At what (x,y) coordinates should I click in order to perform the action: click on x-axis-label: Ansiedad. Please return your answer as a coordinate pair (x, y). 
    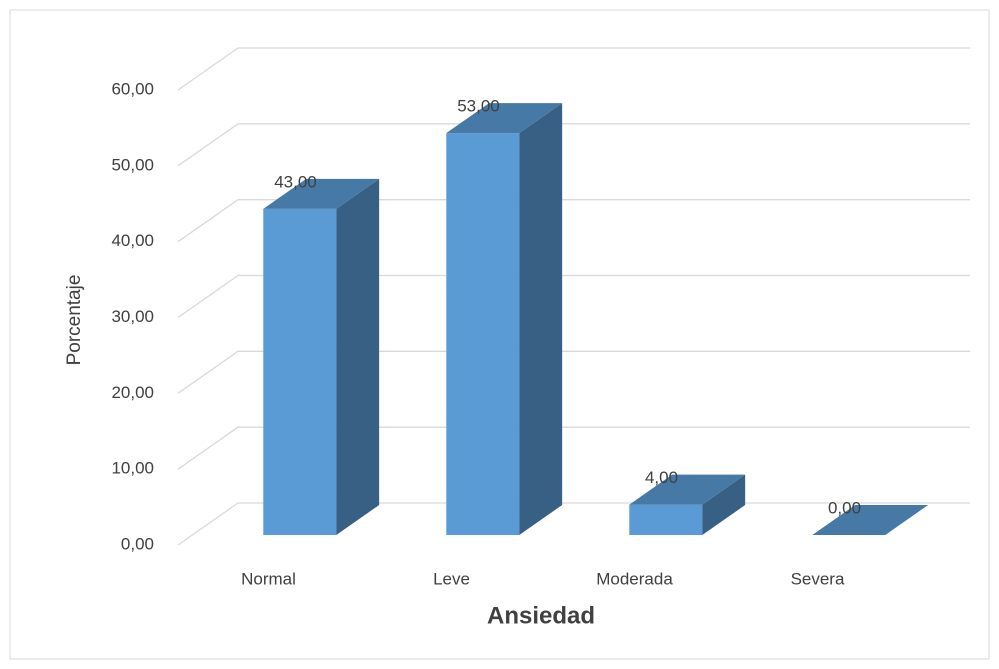
    Looking at the image, I should click on (541, 615).